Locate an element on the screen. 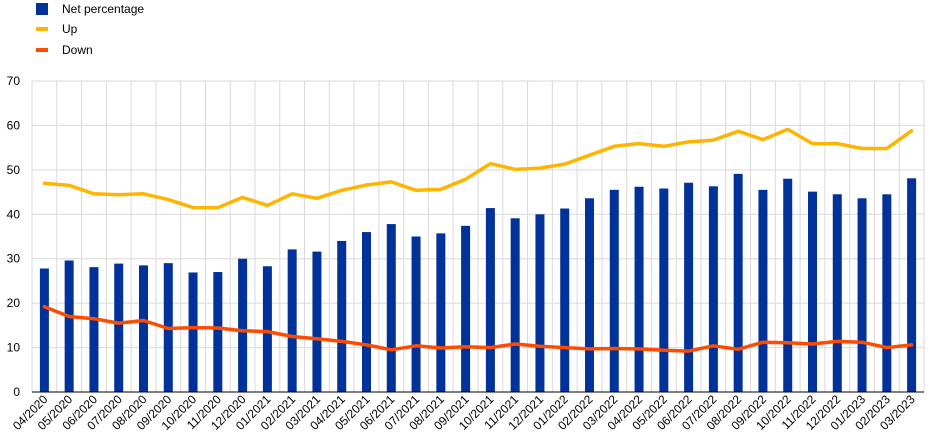 The height and width of the screenshot is (448, 948). y-tick-label-60: 60 is located at coordinates (14, 125).